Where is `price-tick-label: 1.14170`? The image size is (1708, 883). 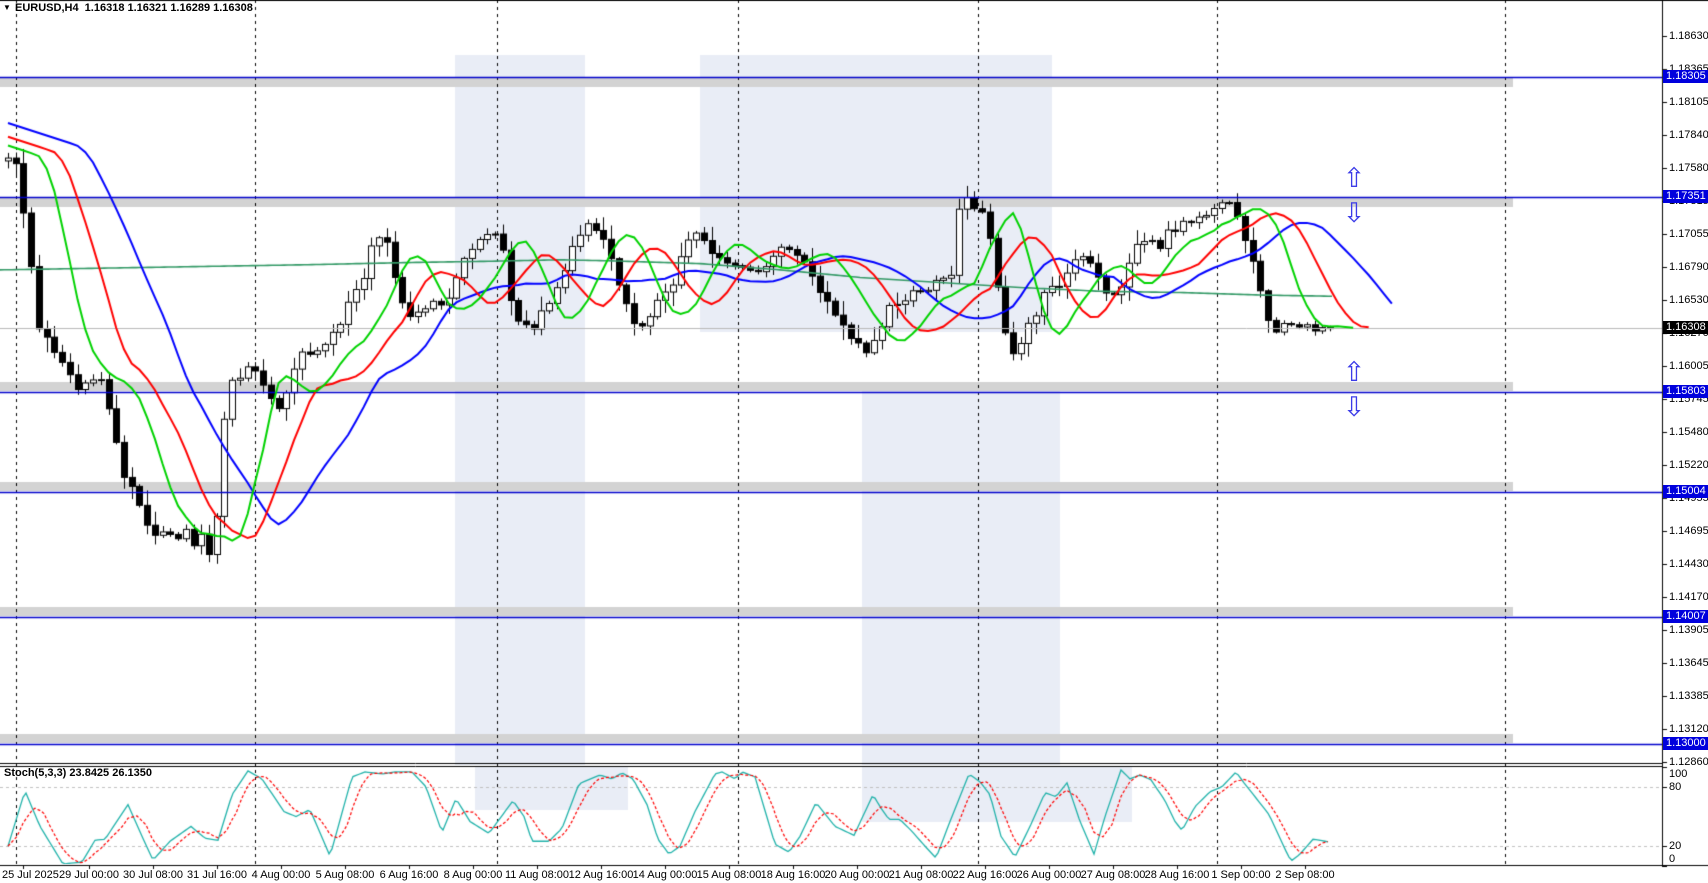
price-tick-label: 1.14170 is located at coordinates (1688, 597).